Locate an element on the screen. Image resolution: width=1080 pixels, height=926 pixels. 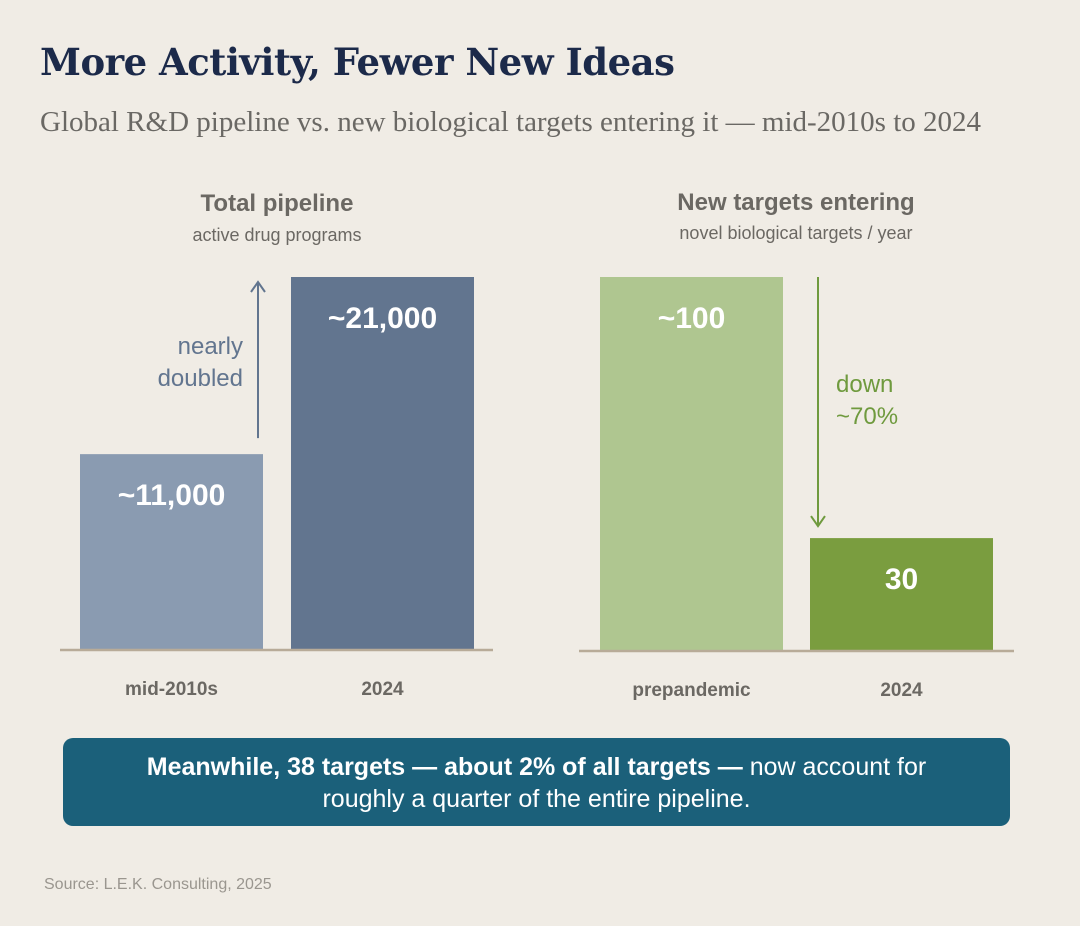
arrow-up-head-icon is located at coordinates (258, 286).